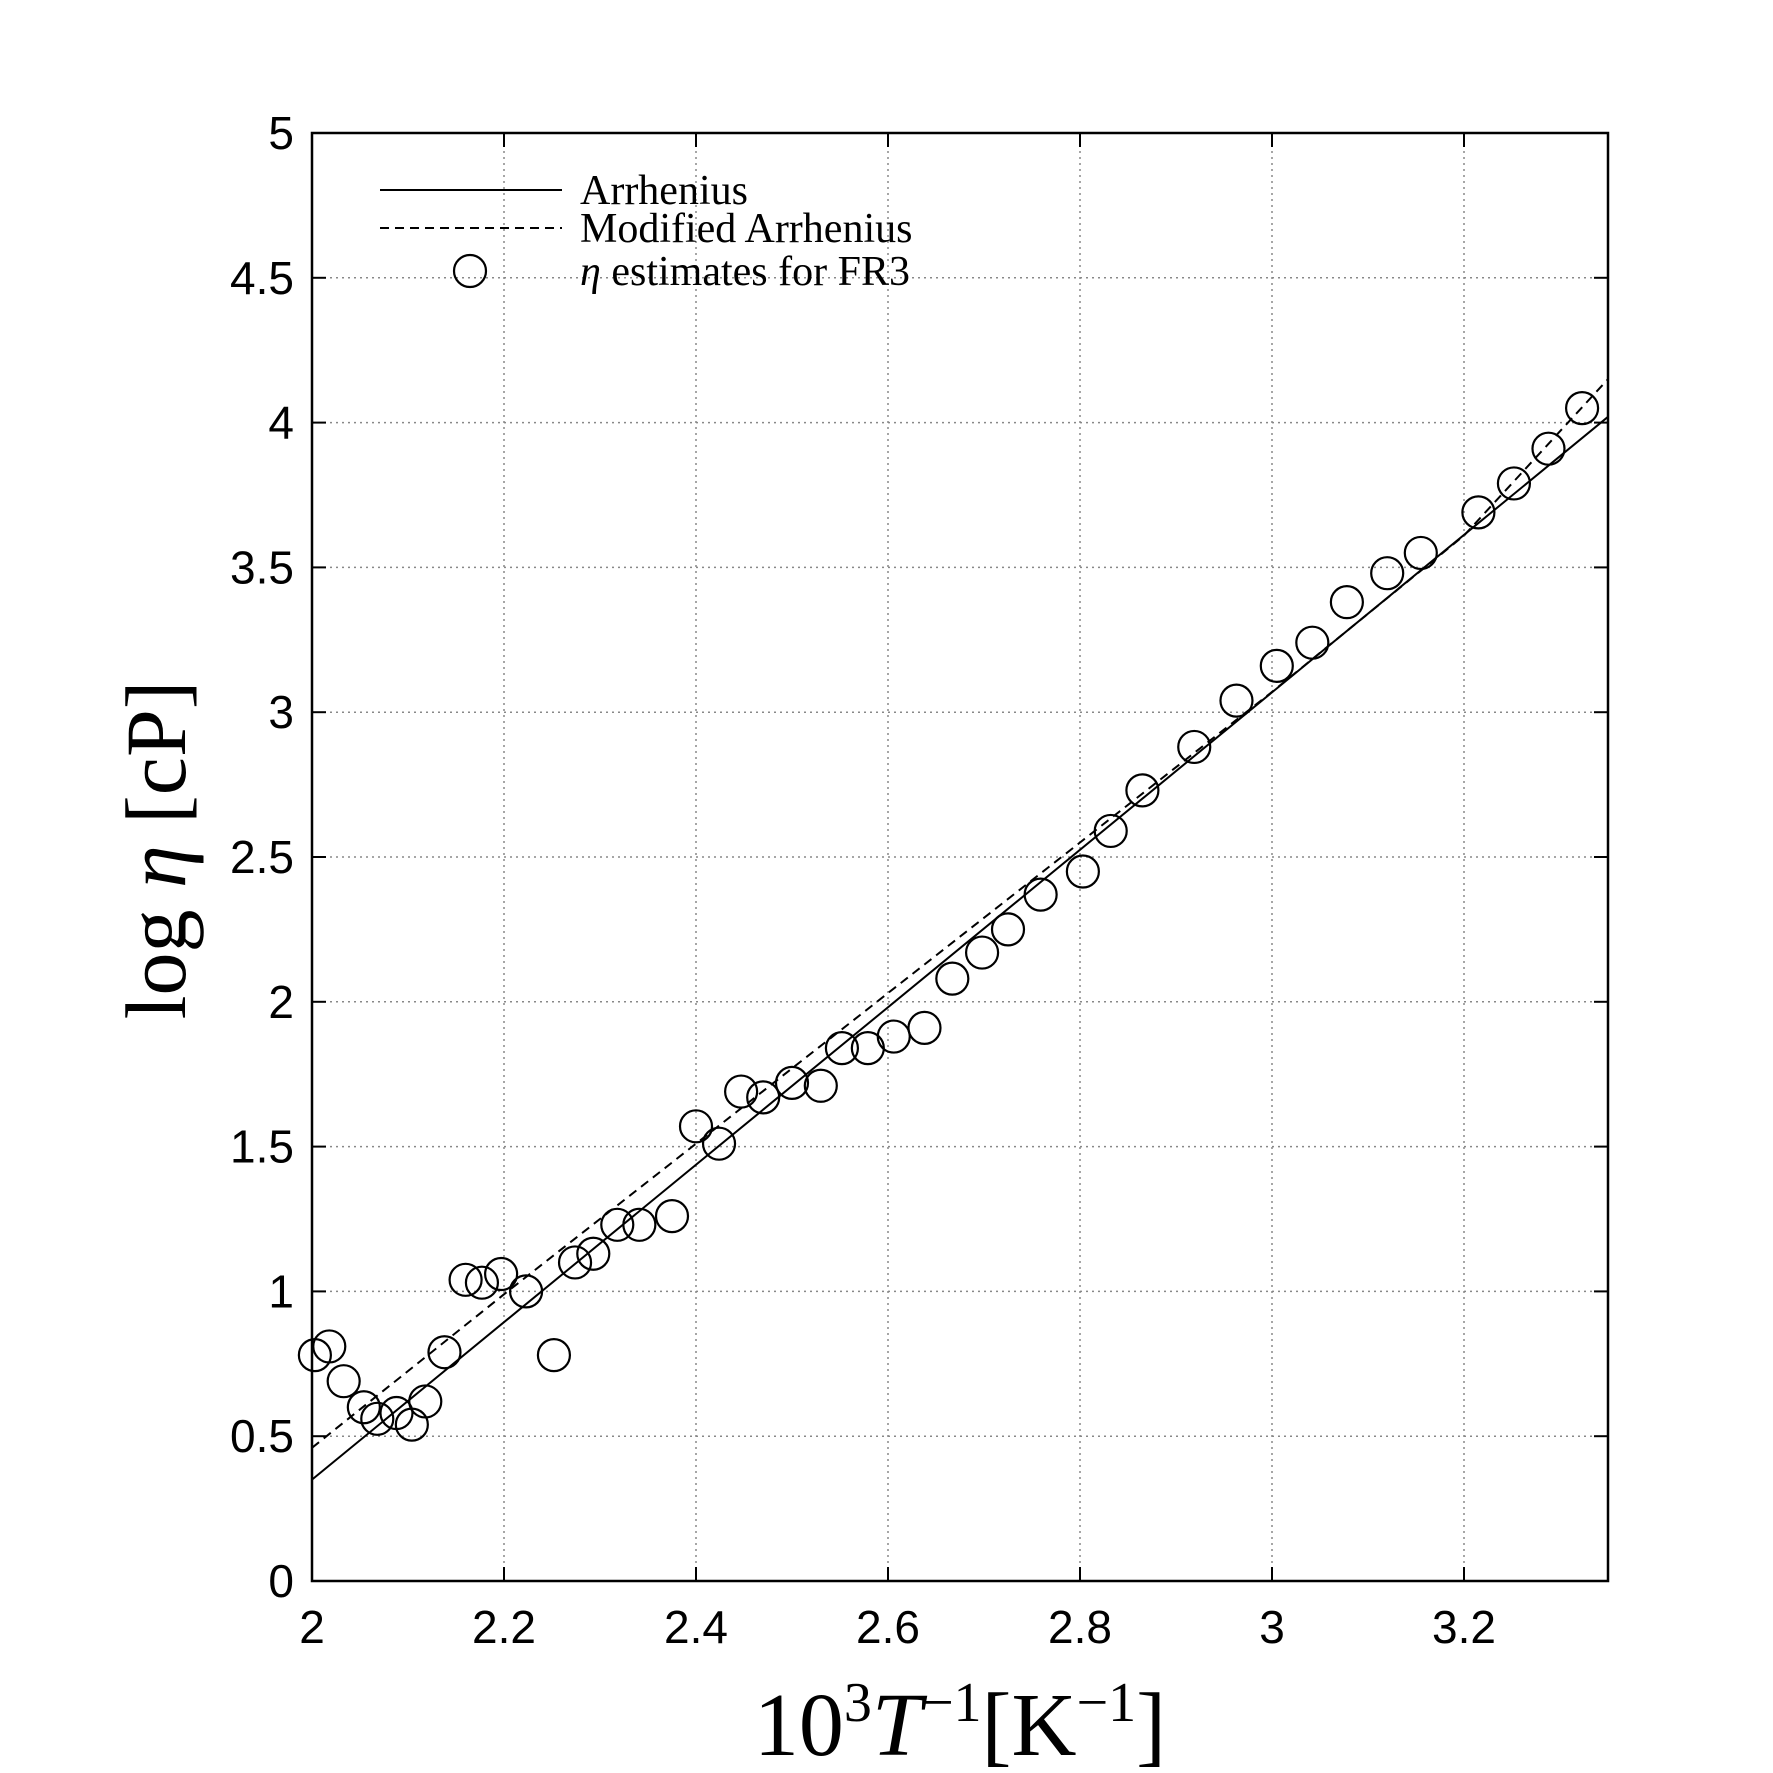 This screenshot has height=1773, width=1773. What do you see at coordinates (1151, 1724) in the screenshot?
I see `x-axis-title-unit-close: ]` at bounding box center [1151, 1724].